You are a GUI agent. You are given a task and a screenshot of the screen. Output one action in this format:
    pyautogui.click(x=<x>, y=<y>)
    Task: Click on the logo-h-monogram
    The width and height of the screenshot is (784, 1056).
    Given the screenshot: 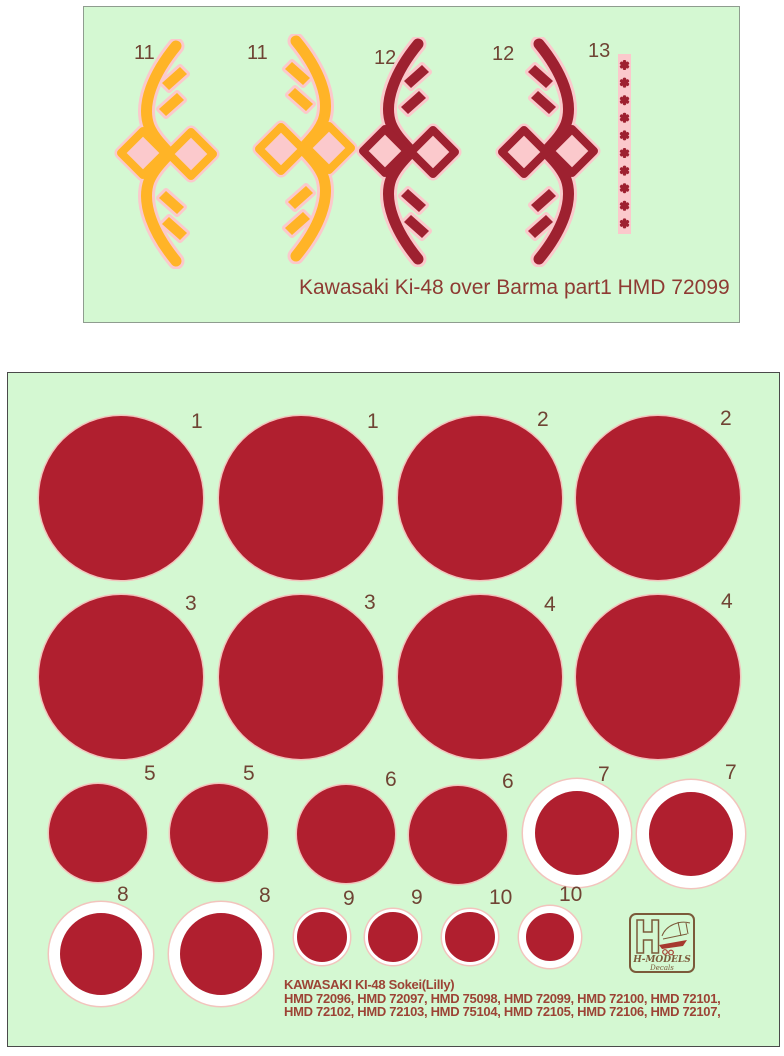 What is the action you would take?
    pyautogui.click(x=648, y=936)
    